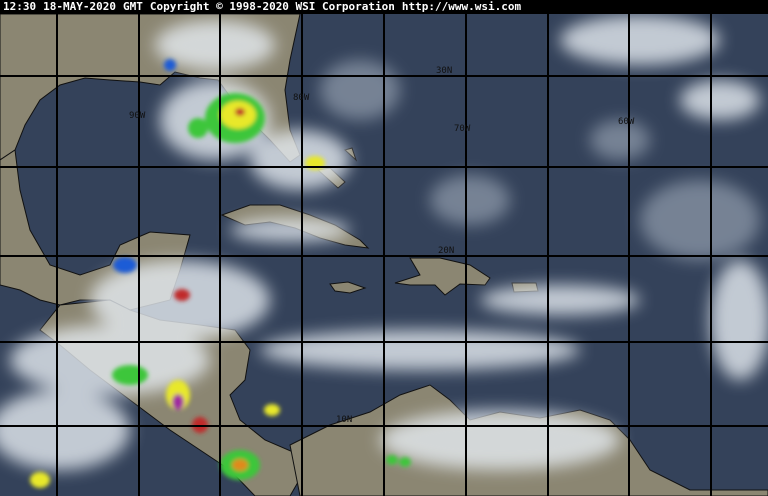 The height and width of the screenshot is (496, 768). Describe the element at coordinates (442, 276) in the screenshot. I see `land-hispaniola` at that location.